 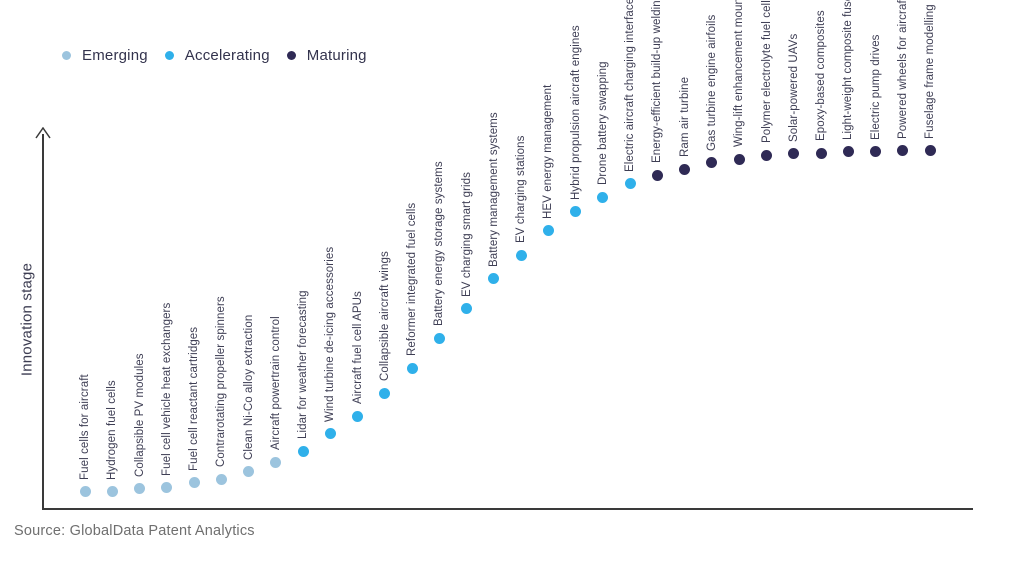 I want to click on accelerating-dot-icon, so click(x=169, y=55).